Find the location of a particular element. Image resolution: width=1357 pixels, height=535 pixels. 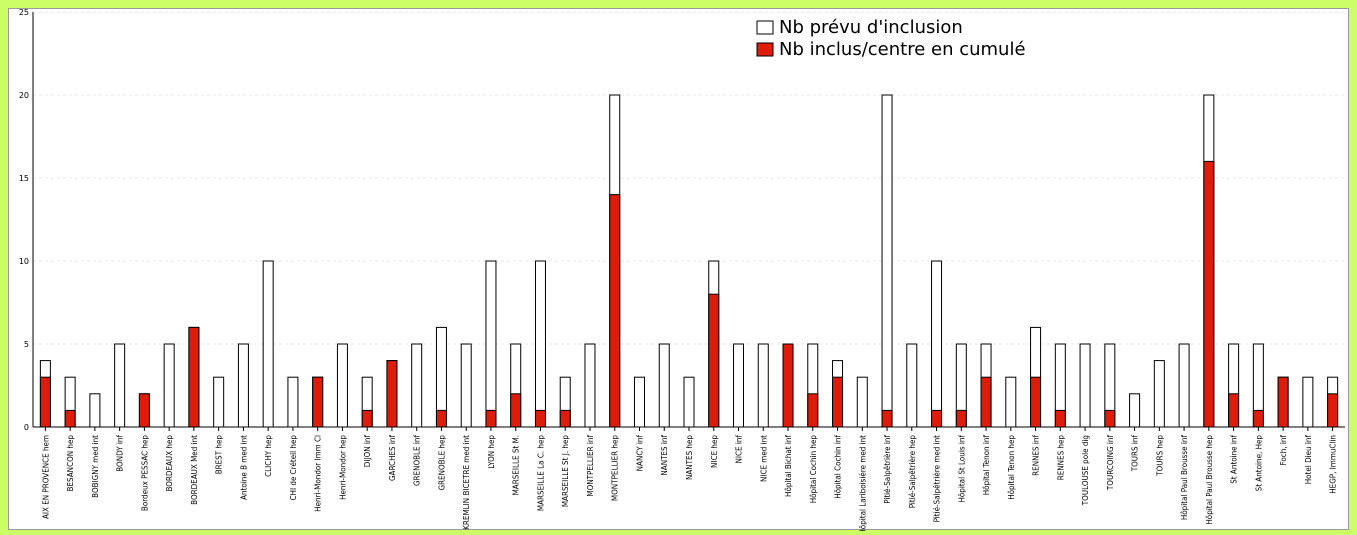

x-tick-label: TOURS inf is located at coordinates (1135, 454).